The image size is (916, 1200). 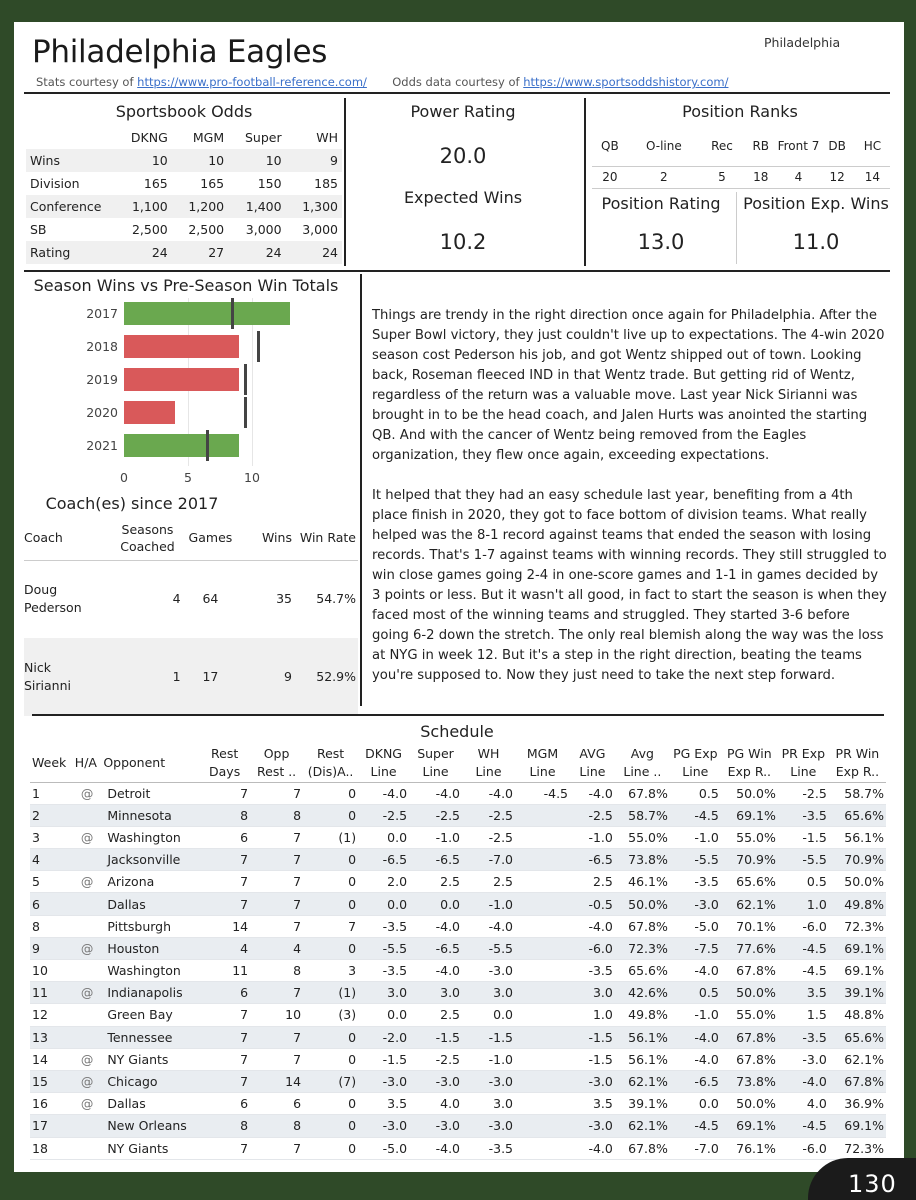 What do you see at coordinates (542, 762) in the screenshot?
I see `sched-col-header: MGM Line` at bounding box center [542, 762].